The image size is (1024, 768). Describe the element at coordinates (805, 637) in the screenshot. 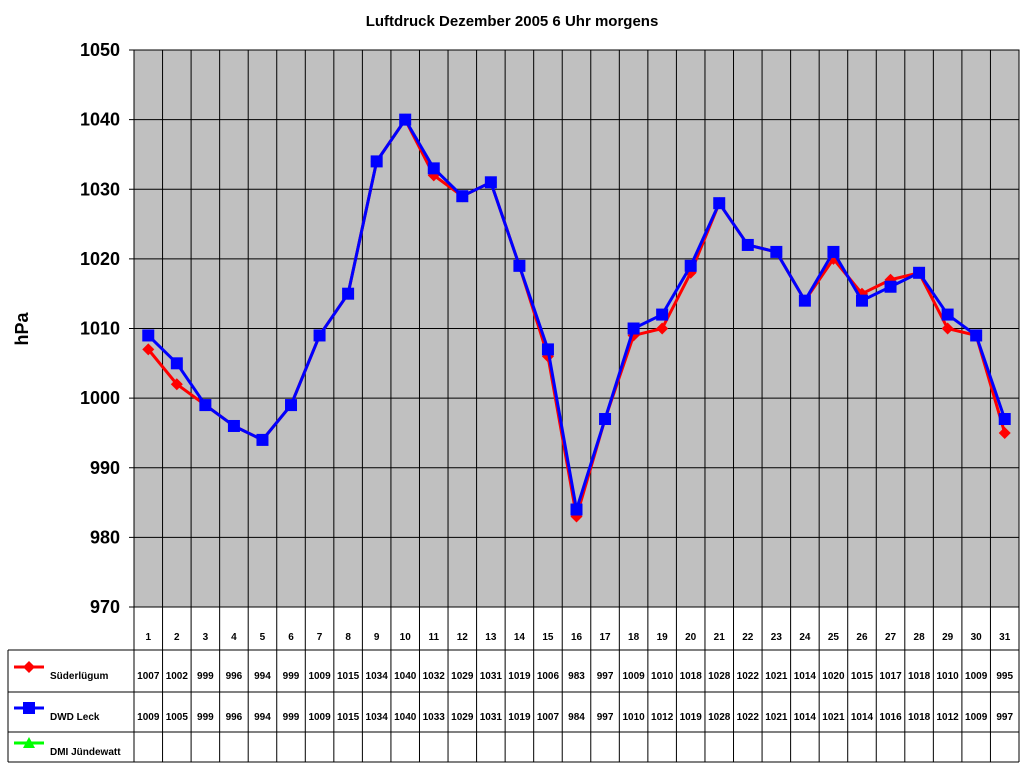

I see `x-tick-label: 24` at that location.